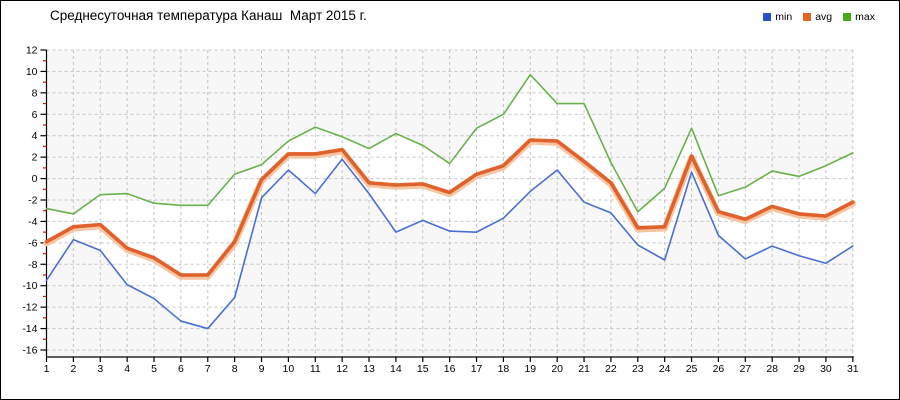 Image resolution: width=900 pixels, height=400 pixels. Describe the element at coordinates (504, 369) in the screenshot. I see `x-tick-label: 18` at that location.